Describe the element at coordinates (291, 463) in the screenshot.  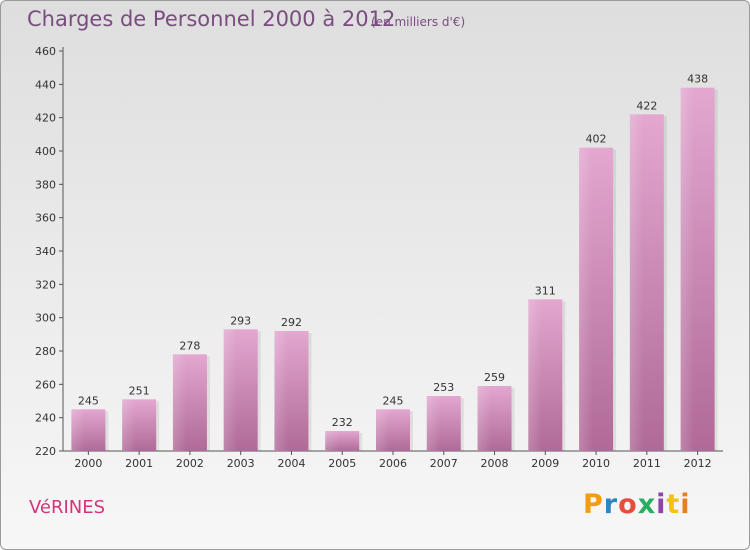
I see `x-tick-label: 2004` at that location.